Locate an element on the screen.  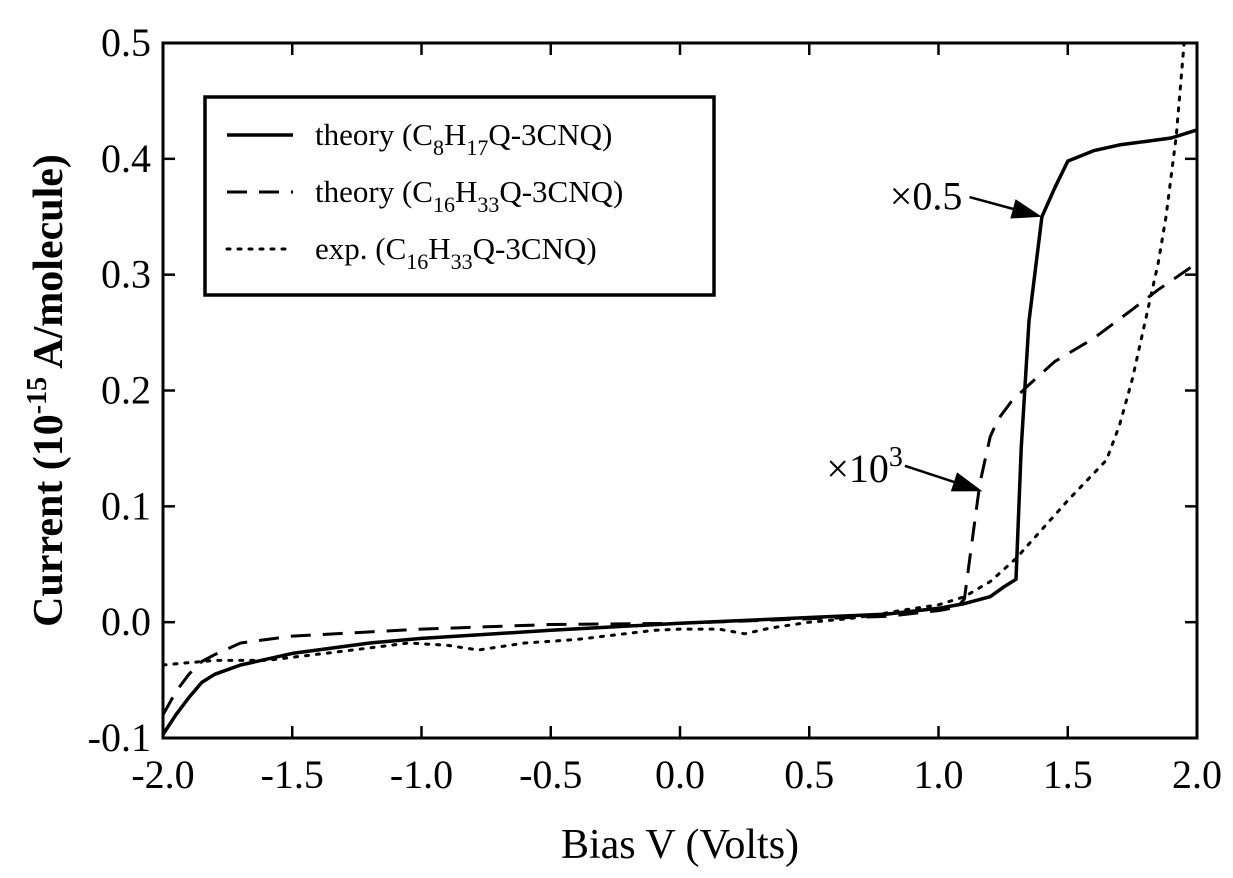
annotation-label: ×10³ is located at coordinates (864, 466).